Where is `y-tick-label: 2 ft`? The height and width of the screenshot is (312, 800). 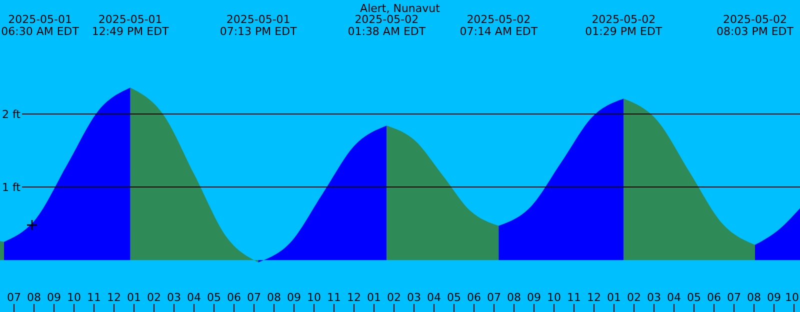
y-tick-label: 2 ft is located at coordinates (12, 114).